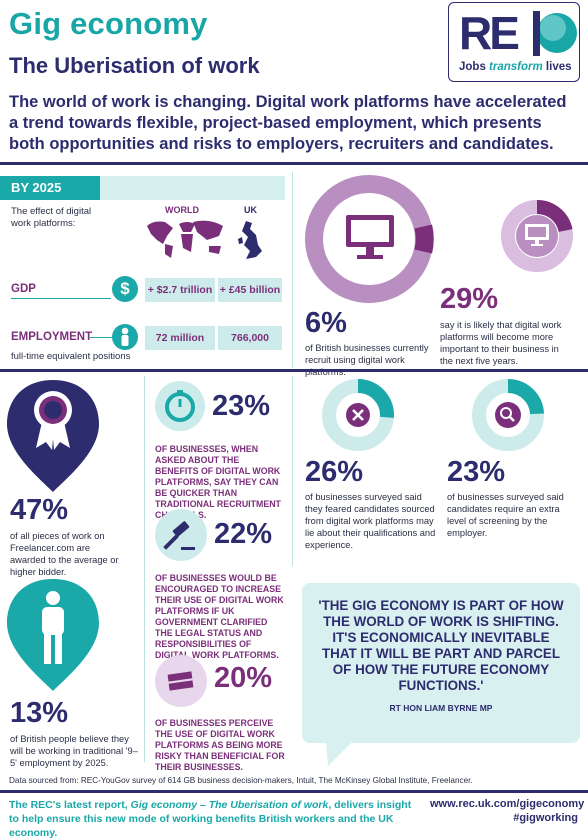 This screenshot has height=840, width=588. I want to click on person-standing-icon, so click(53, 627).